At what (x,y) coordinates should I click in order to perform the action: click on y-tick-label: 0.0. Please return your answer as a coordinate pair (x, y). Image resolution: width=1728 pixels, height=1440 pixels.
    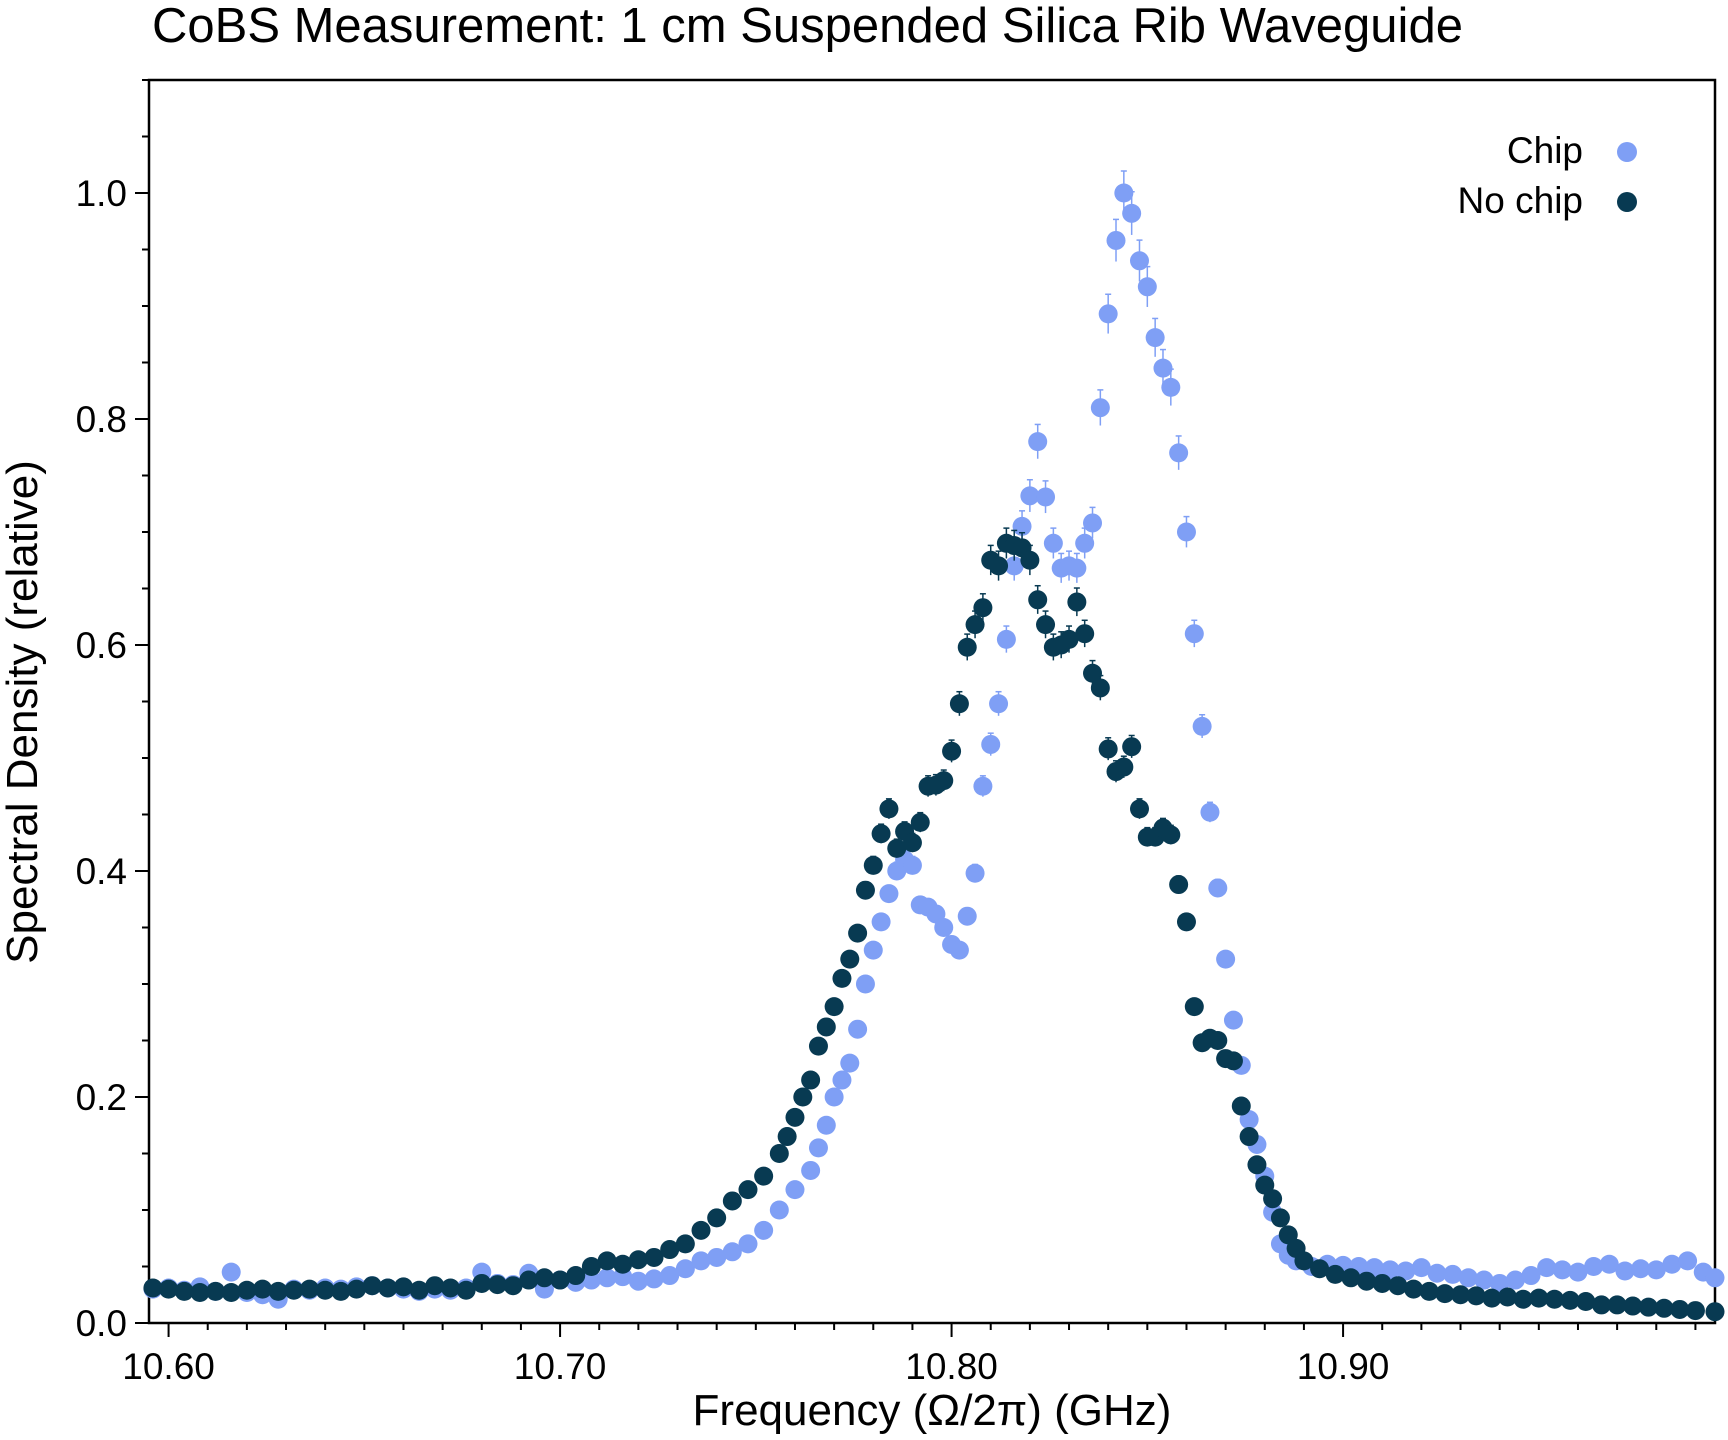
    Looking at the image, I should click on (101, 1323).